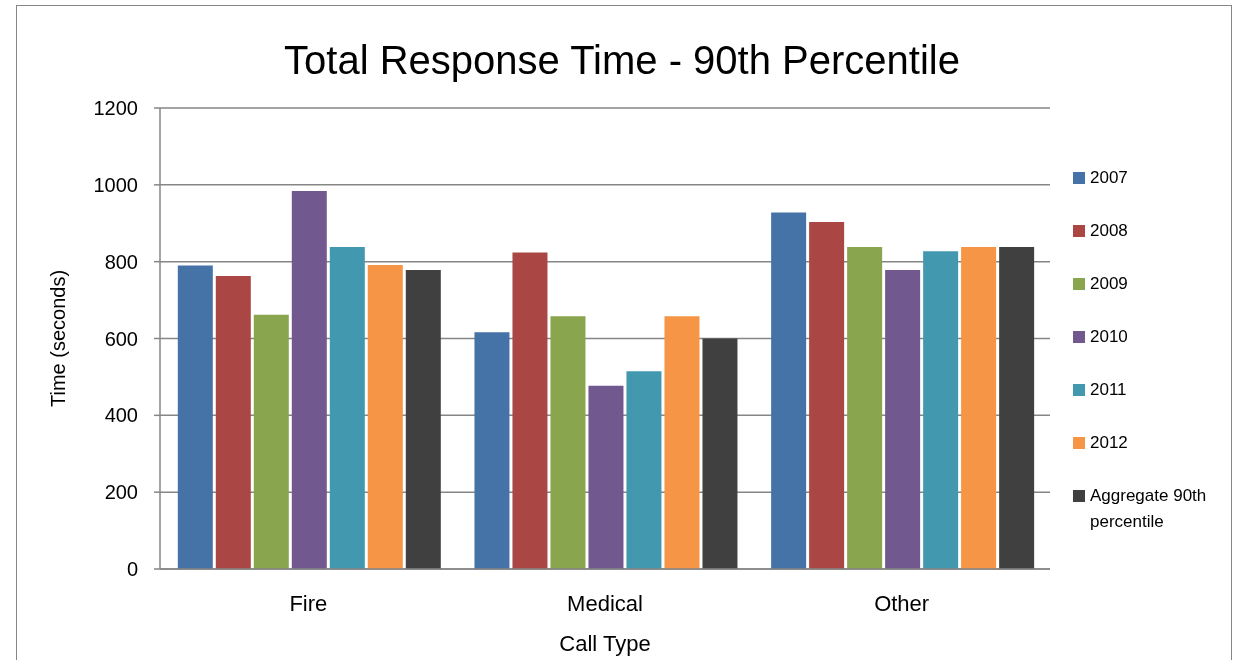  I want to click on y-tick-label: 400, so click(121, 415).